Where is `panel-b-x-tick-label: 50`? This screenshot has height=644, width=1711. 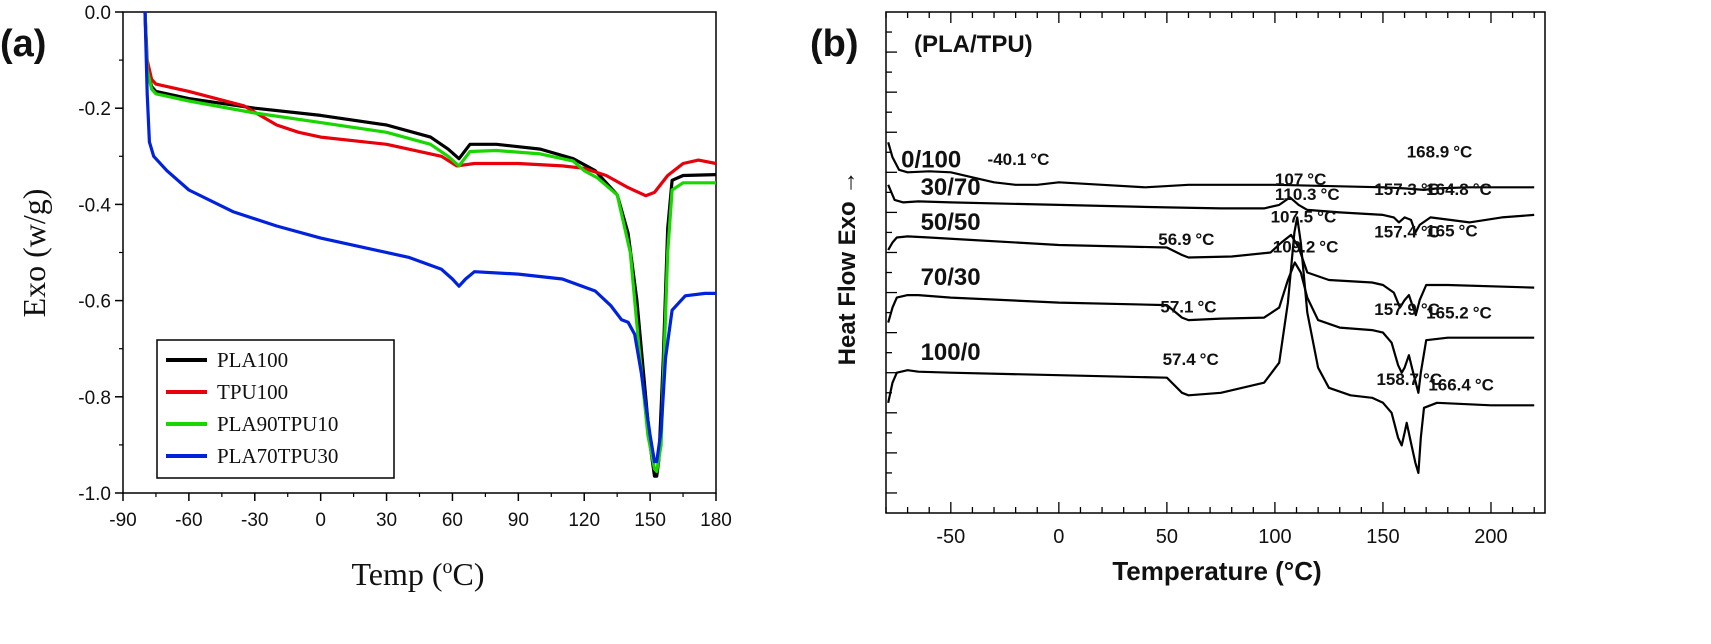
panel-b-x-tick-label: 50 is located at coordinates (1167, 537).